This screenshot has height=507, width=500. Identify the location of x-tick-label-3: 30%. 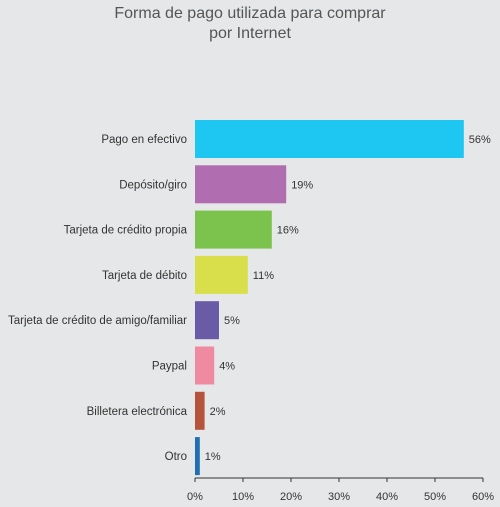
(339, 497).